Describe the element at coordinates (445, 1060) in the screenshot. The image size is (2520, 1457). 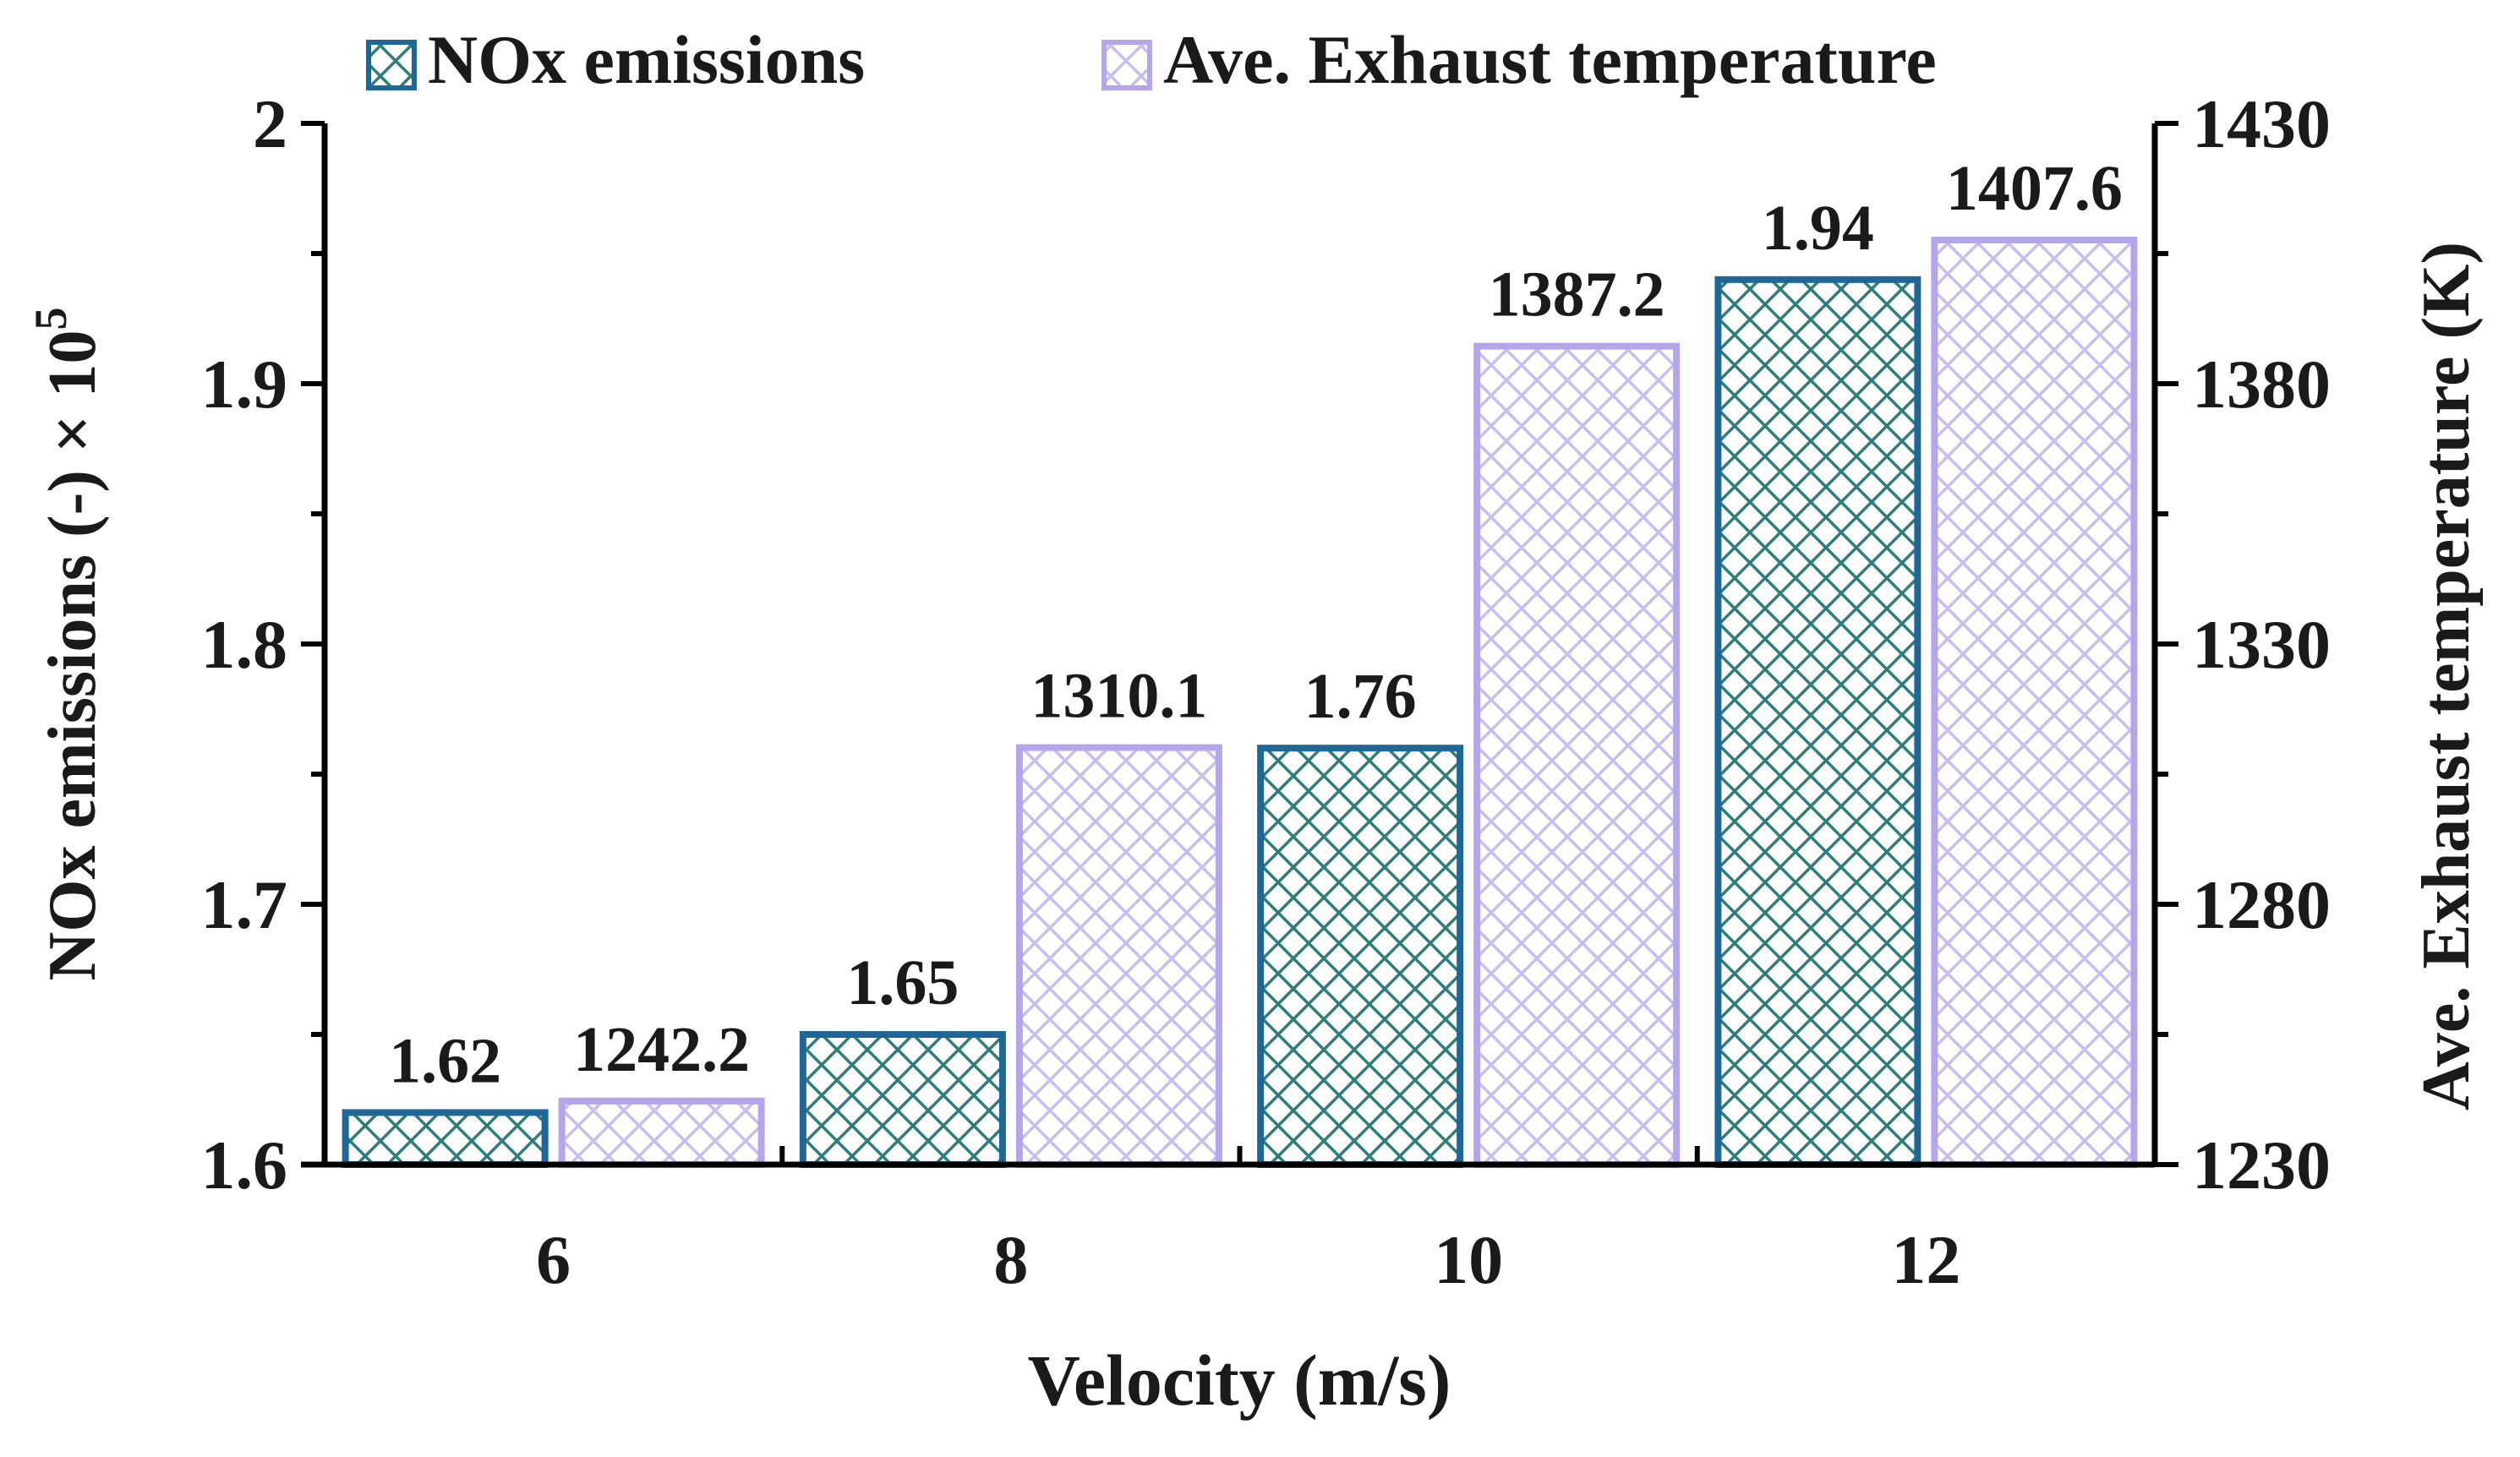
I see `data-label-nox-6: 1.62` at that location.